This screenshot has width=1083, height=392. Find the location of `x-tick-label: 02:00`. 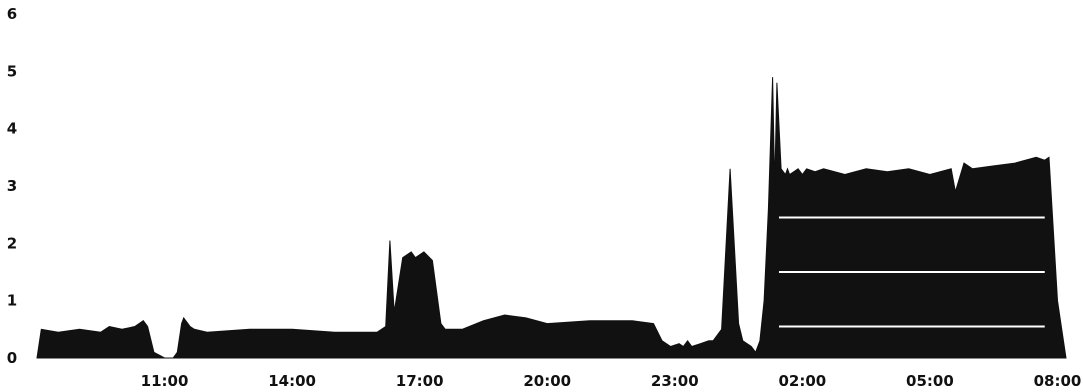

x-tick-label: 02:00 is located at coordinates (802, 381).